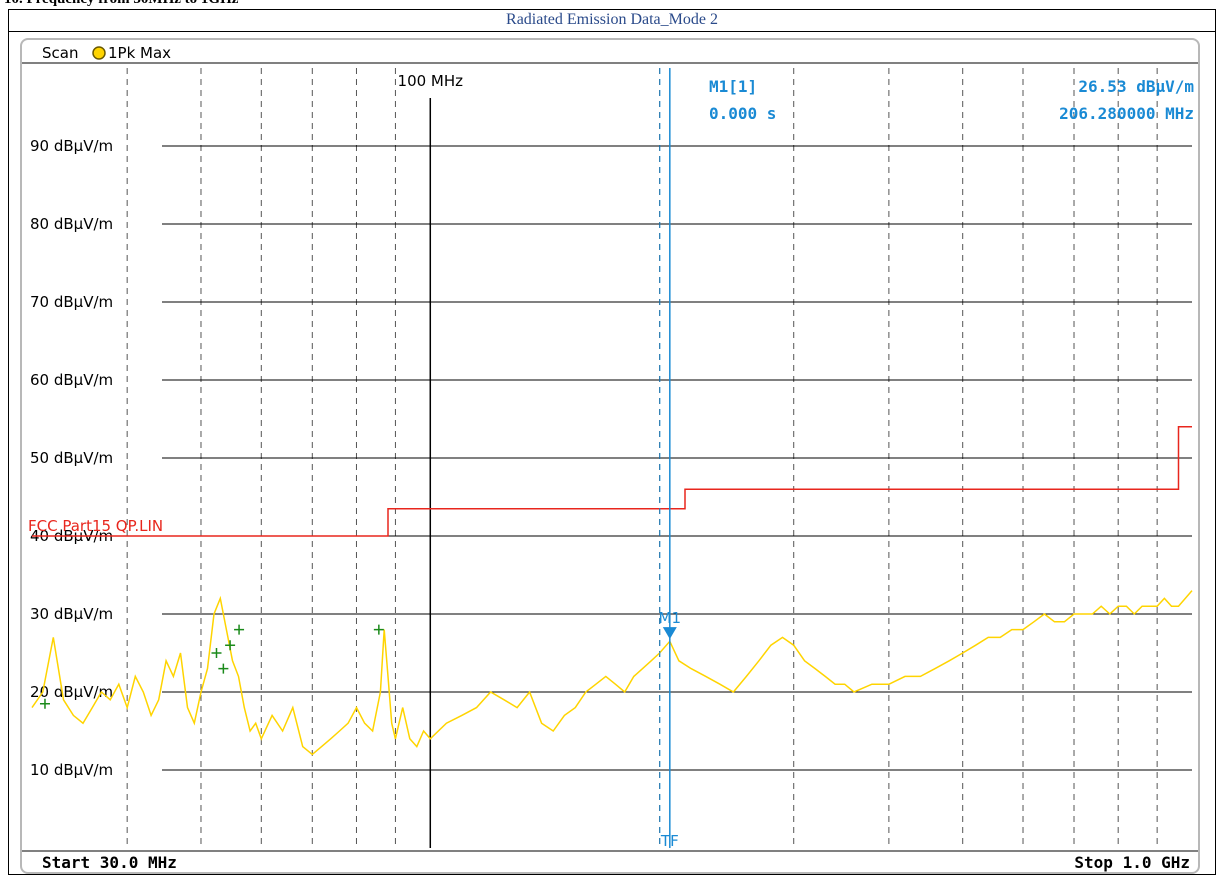 This screenshot has height=876, width=1218. What do you see at coordinates (71, 302) in the screenshot?
I see `y-tick-label: 70 dBµV/m` at bounding box center [71, 302].